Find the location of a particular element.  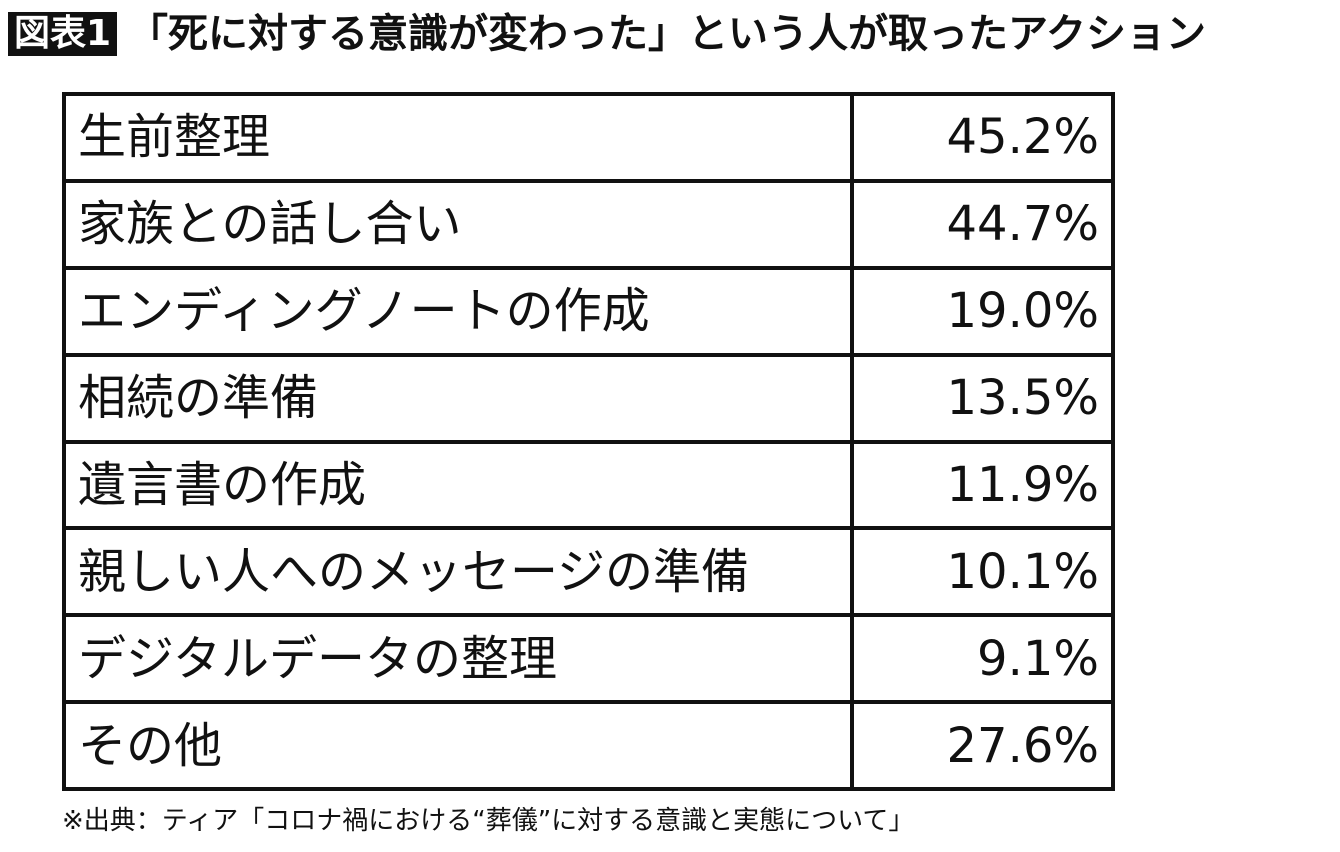

value-cell: 13.5% is located at coordinates (982, 398).